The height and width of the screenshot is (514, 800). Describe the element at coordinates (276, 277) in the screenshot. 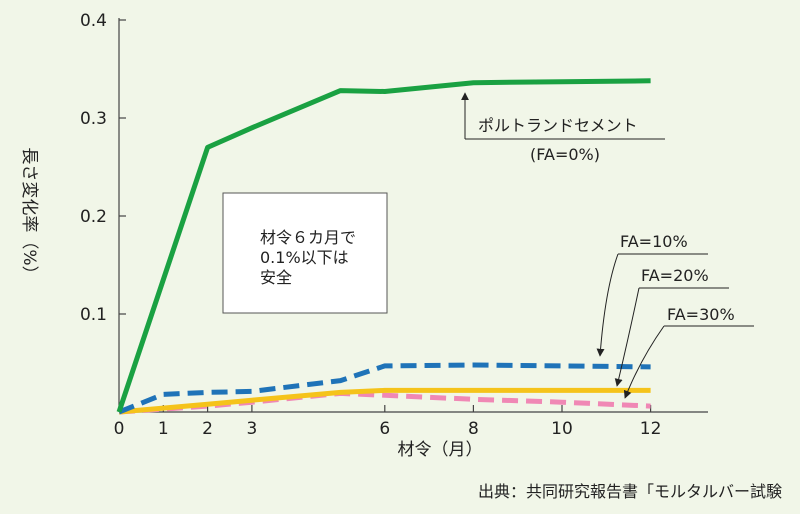

I see `note-line-3: 安全` at that location.